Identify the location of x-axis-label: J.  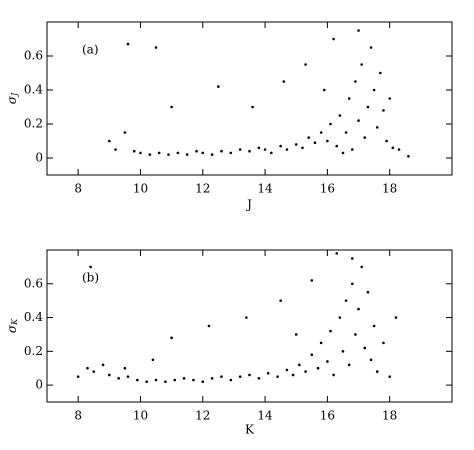
(248, 205).